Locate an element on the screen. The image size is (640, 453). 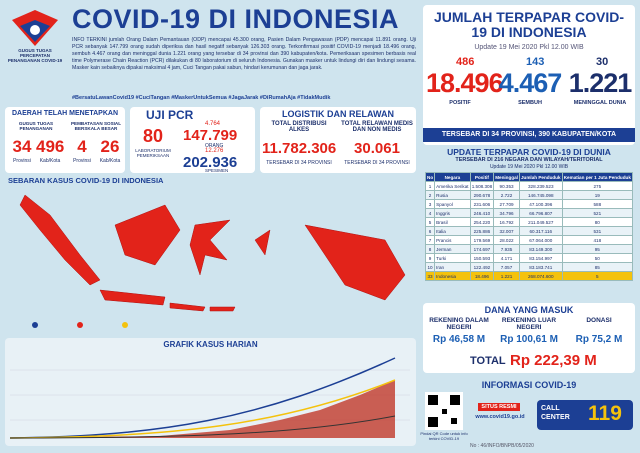
table-cell: 16.792 is located at coordinates (506, 222).